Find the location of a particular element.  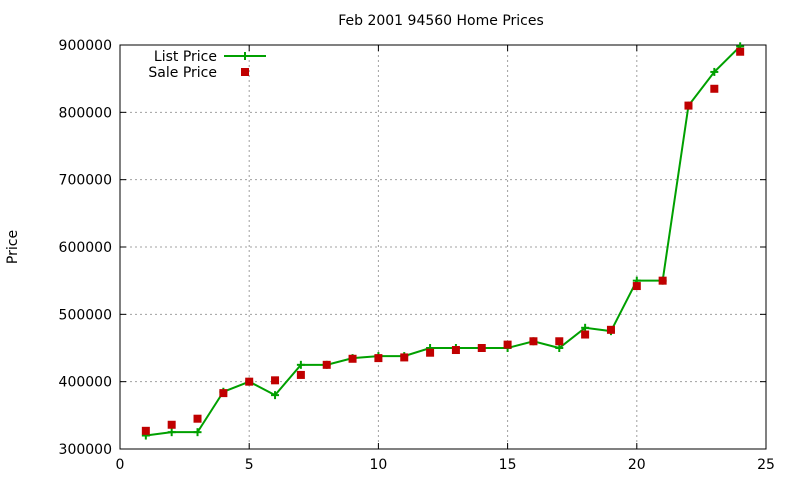

y-axis-label: Price is located at coordinates (13, 247).